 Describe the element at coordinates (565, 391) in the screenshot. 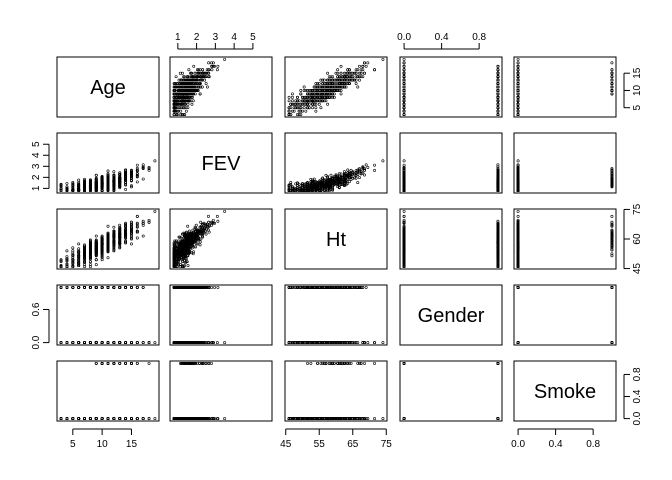

I see `panel-smoke-vs-smoke` at that location.